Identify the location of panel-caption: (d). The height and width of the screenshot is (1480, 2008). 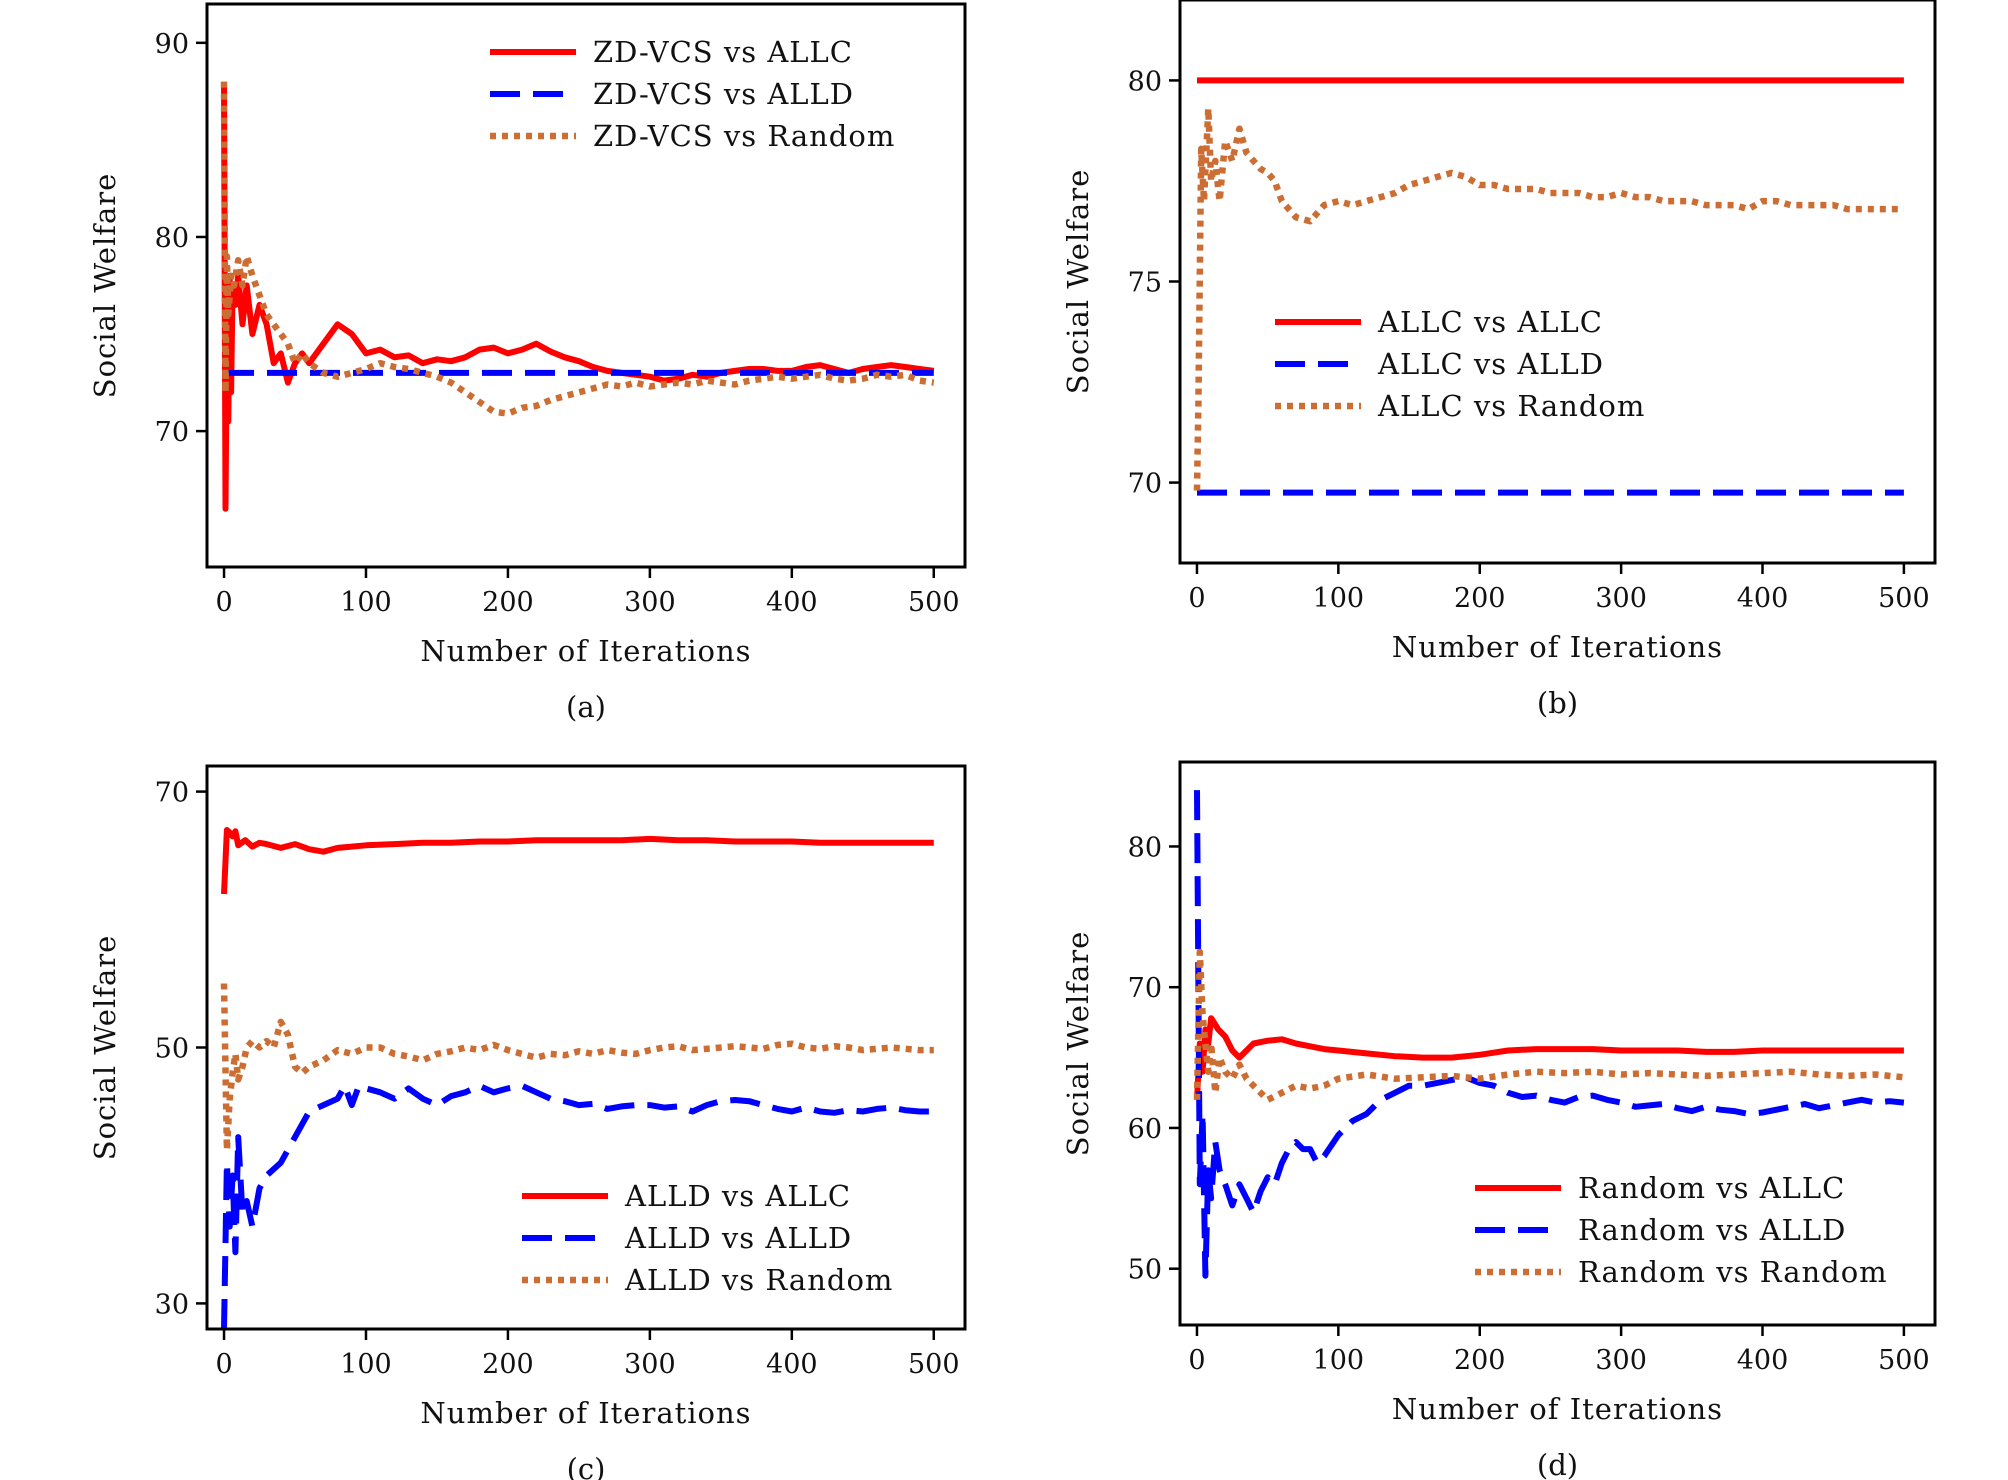
(1557, 1464).